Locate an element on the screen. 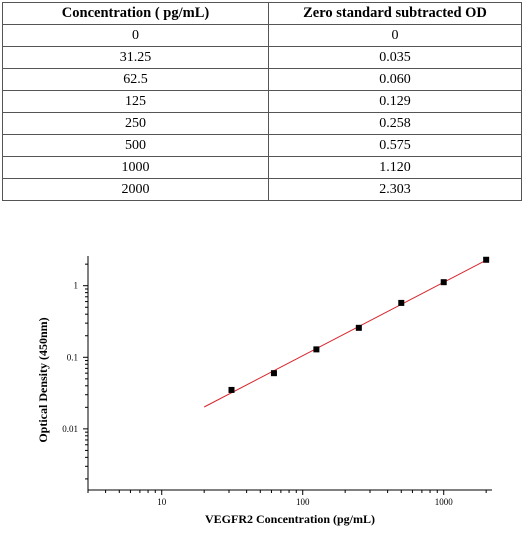  table-row: 125 0.129 is located at coordinates (262, 101).